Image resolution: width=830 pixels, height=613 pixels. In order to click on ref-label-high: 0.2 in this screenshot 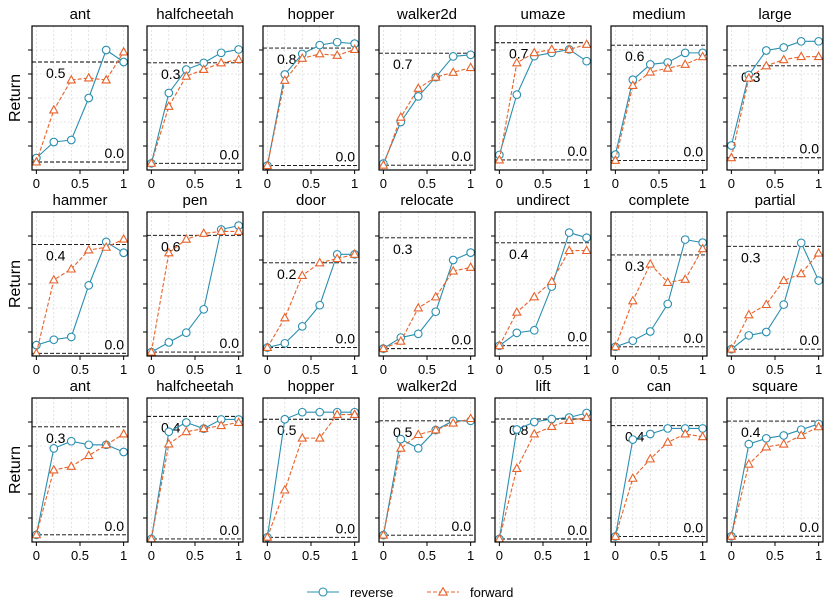, I will do `click(287, 274)`.